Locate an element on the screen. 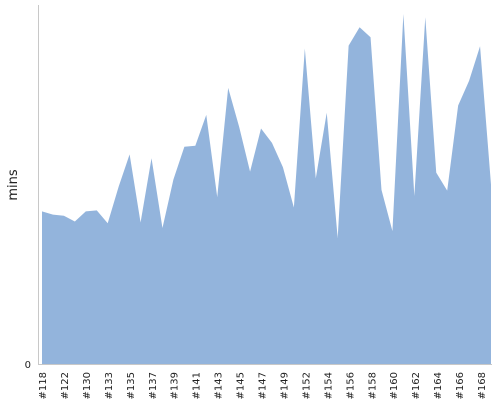 The height and width of the screenshot is (400, 500). x-tick-label: #122 is located at coordinates (65, 385).